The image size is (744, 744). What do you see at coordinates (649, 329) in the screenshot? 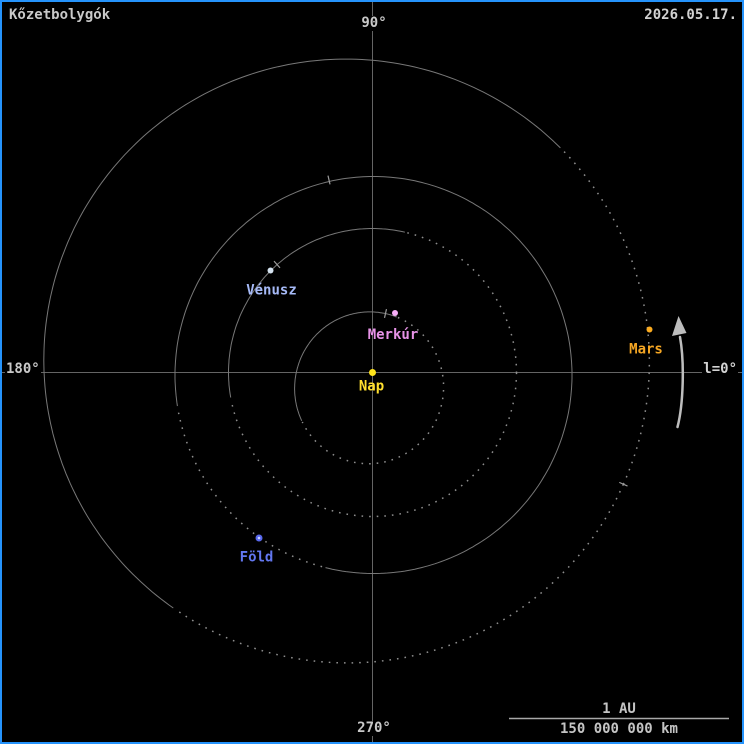
I see `planet-dot-mars` at bounding box center [649, 329].